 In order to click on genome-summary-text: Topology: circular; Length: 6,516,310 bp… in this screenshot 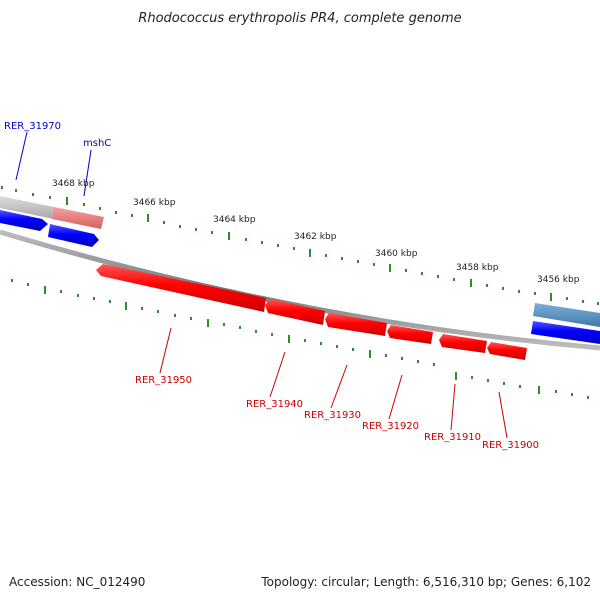, I will do `click(425, 582)`.